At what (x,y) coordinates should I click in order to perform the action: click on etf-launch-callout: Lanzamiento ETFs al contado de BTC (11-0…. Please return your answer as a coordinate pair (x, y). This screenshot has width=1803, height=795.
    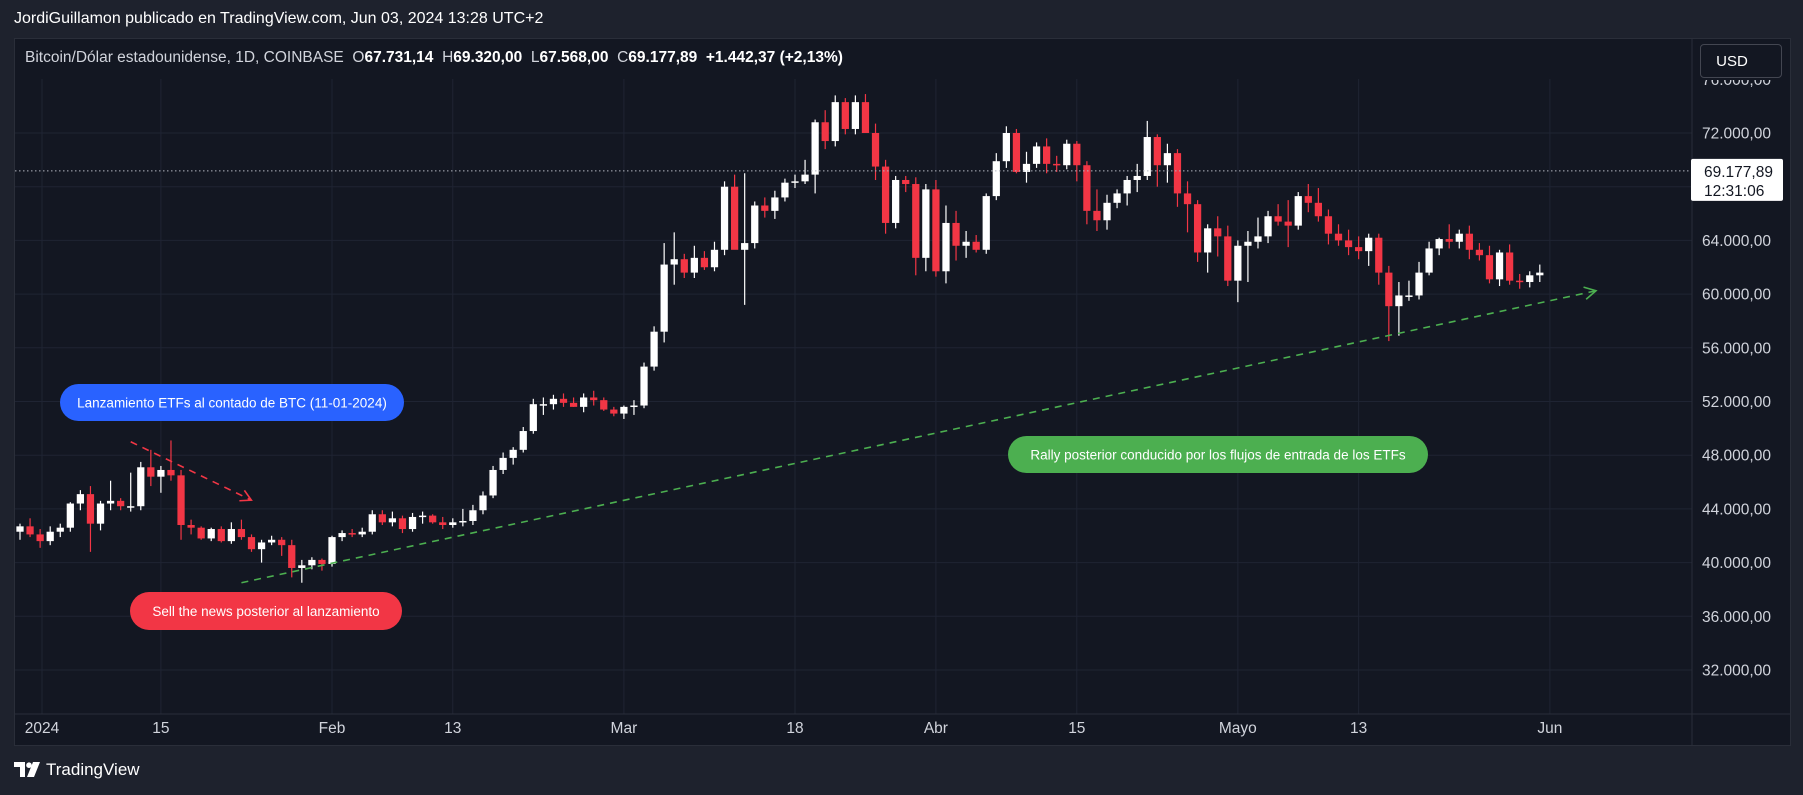
    Looking at the image, I should click on (232, 402).